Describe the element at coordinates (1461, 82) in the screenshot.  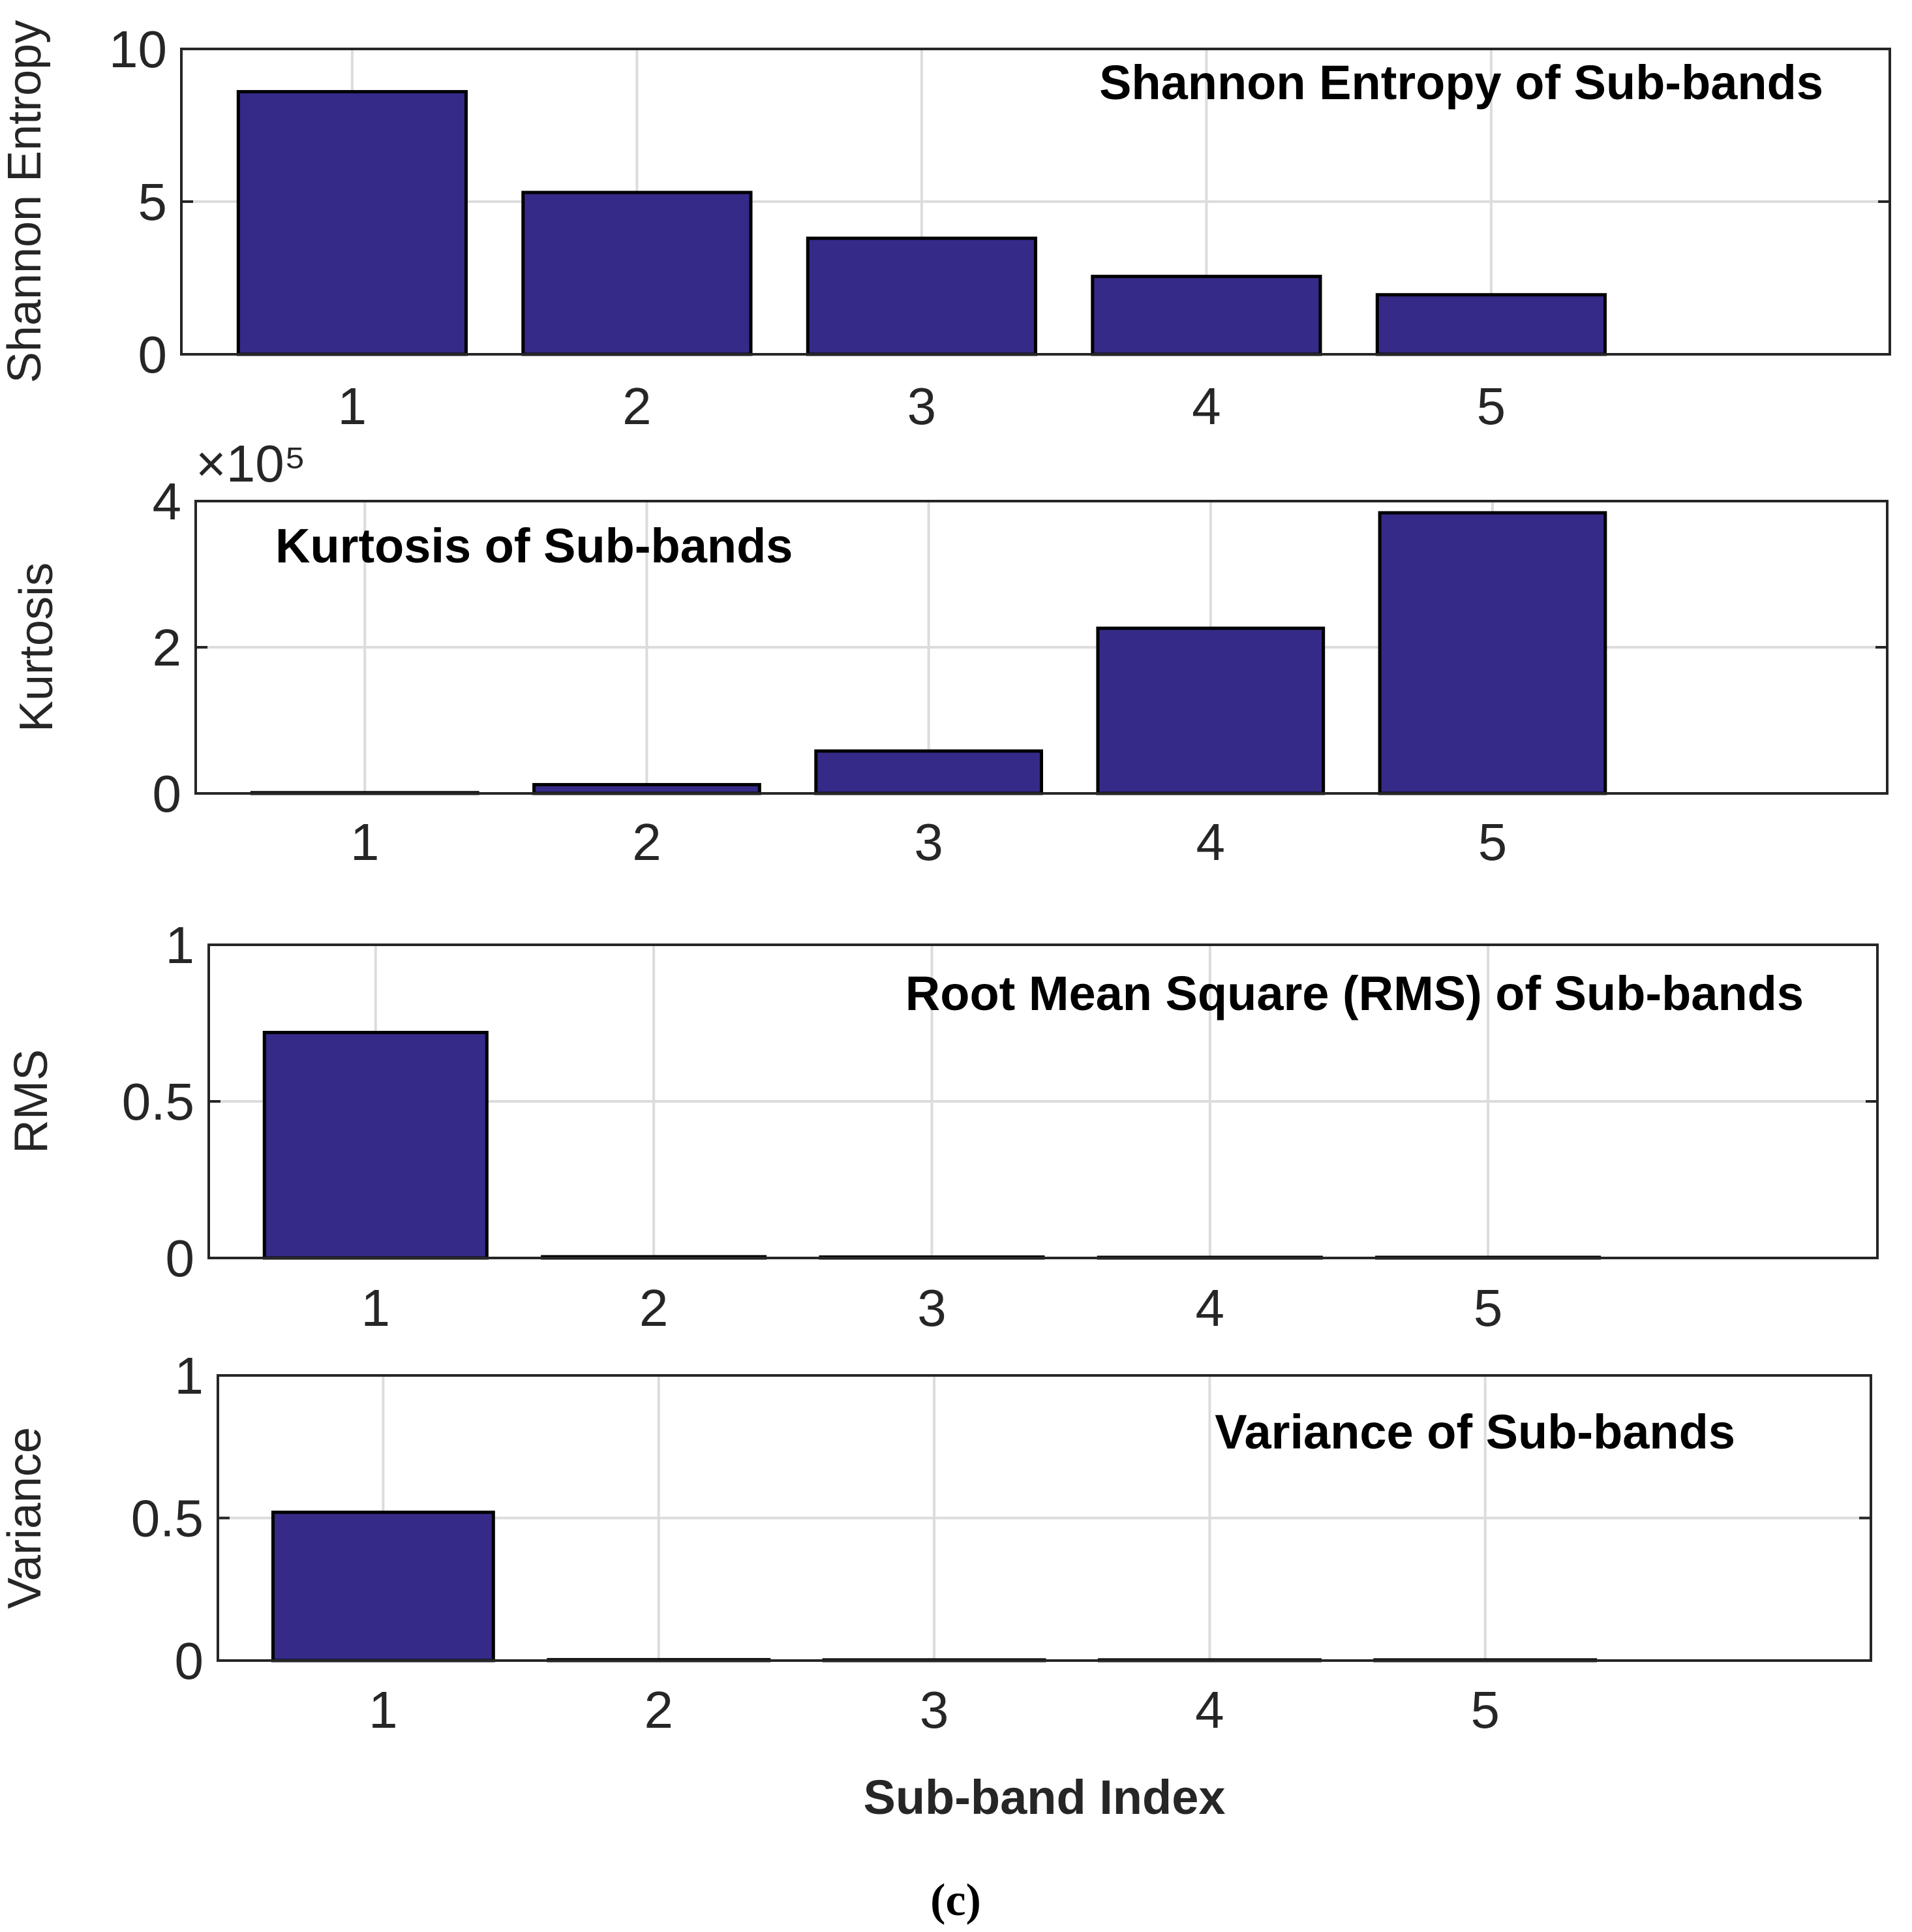
I see `subplot-title: Shannon Entropy of Sub-bands` at that location.